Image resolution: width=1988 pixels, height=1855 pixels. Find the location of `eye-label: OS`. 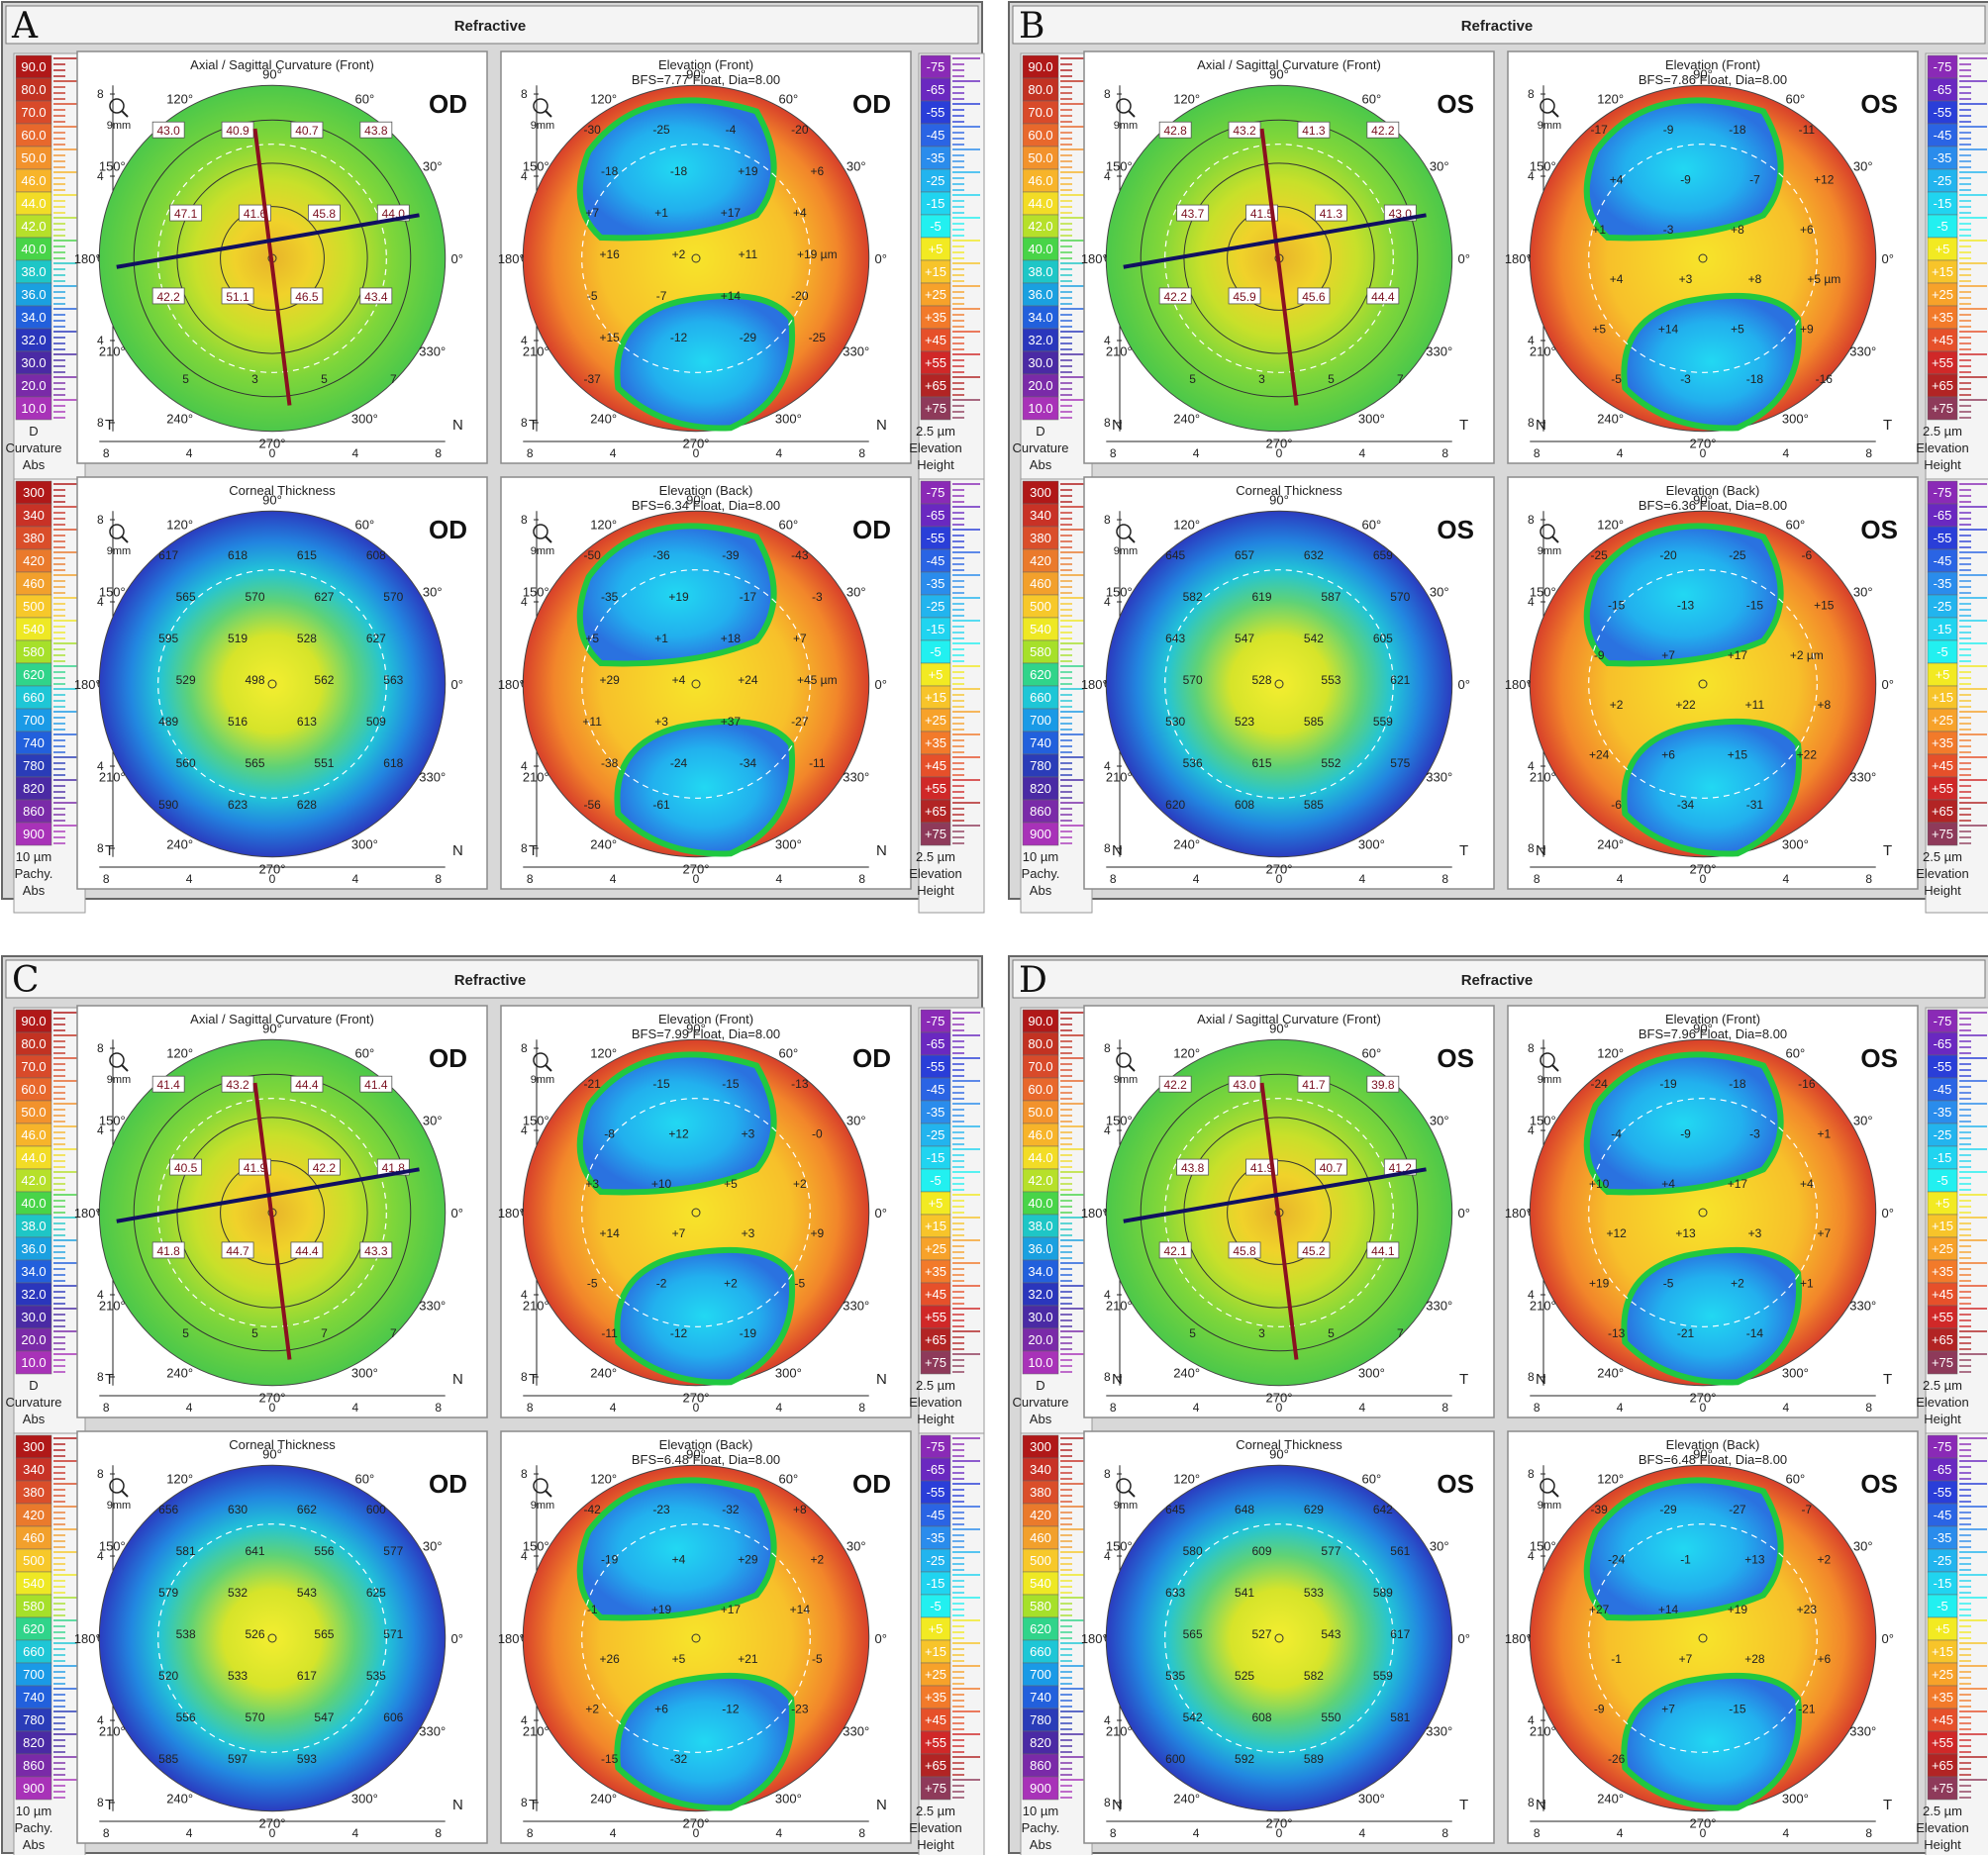

eye-label: OS is located at coordinates (1879, 1484).